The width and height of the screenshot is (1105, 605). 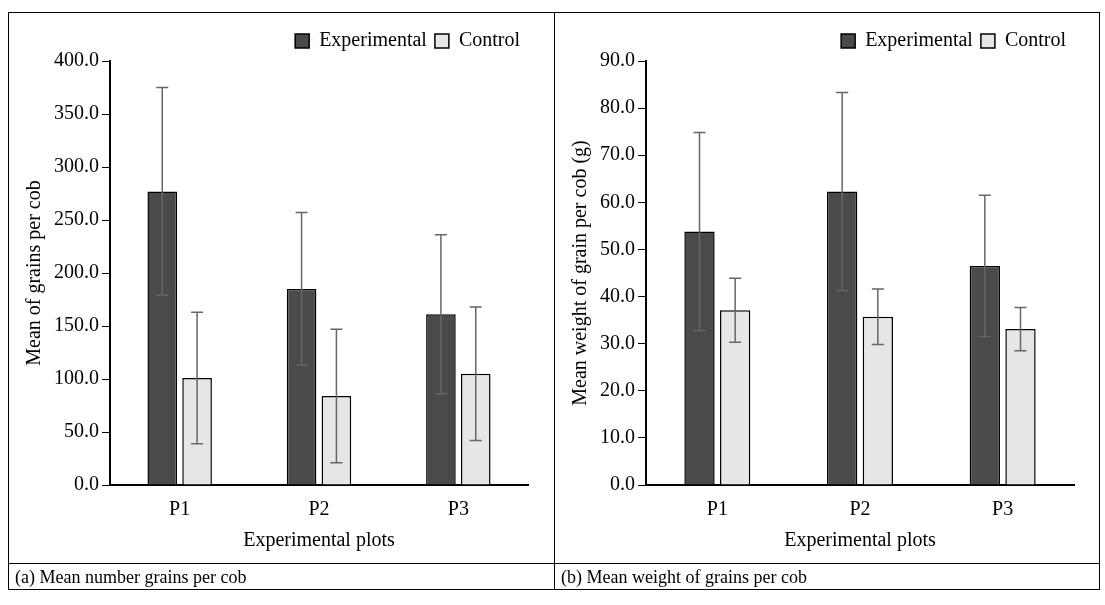 I want to click on y-tick-label: 90.0, so click(x=617, y=59).